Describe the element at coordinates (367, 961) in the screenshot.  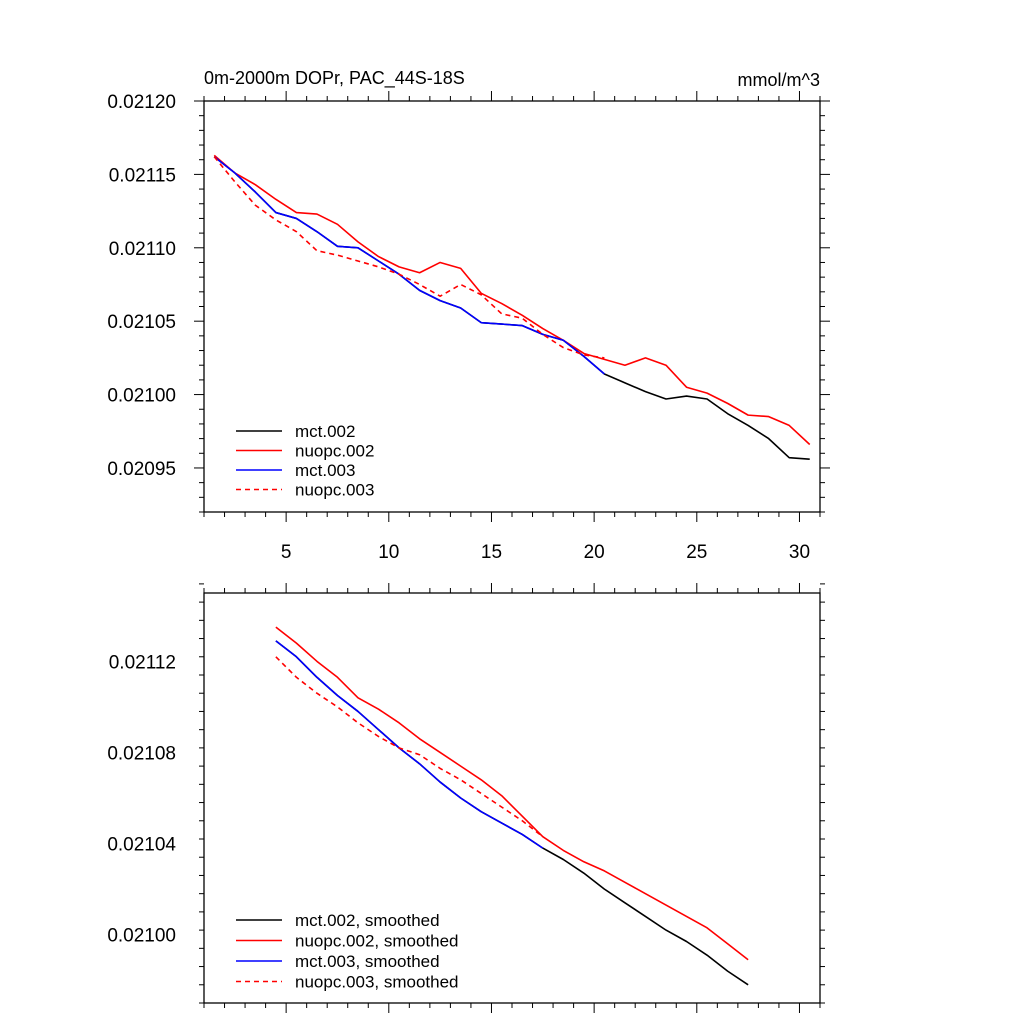
I see `legend-label: mct.003, smoothed` at that location.